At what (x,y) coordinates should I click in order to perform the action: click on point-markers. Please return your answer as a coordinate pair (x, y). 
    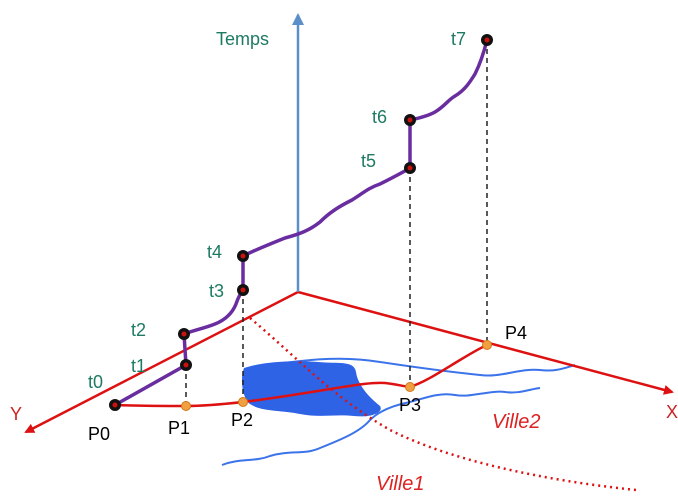
    Looking at the image, I should click on (336, 375).